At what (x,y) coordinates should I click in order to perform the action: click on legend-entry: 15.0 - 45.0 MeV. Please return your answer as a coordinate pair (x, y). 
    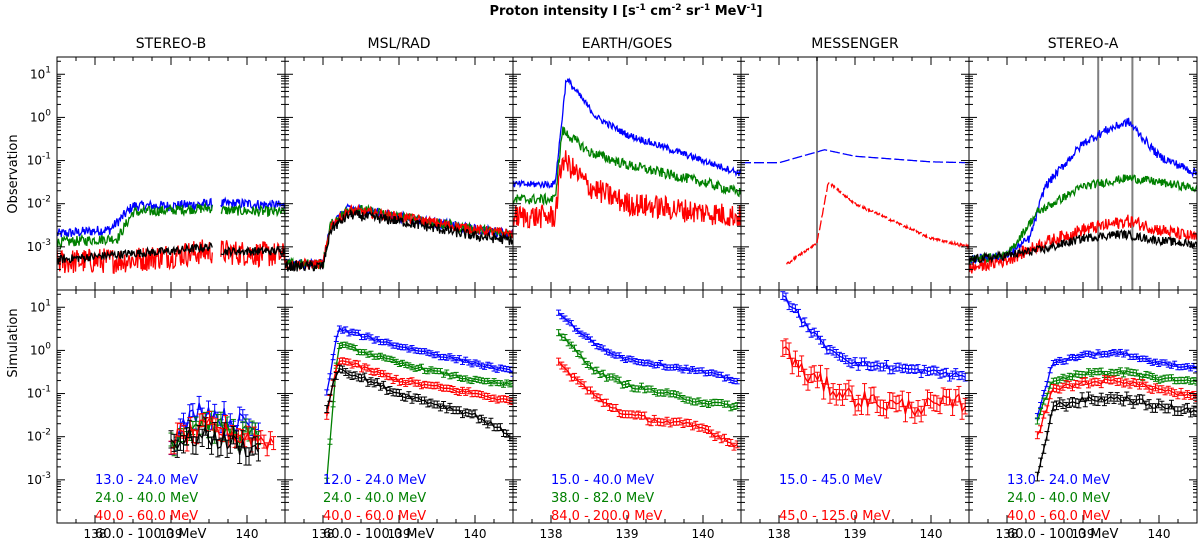
    Looking at the image, I should click on (830, 480).